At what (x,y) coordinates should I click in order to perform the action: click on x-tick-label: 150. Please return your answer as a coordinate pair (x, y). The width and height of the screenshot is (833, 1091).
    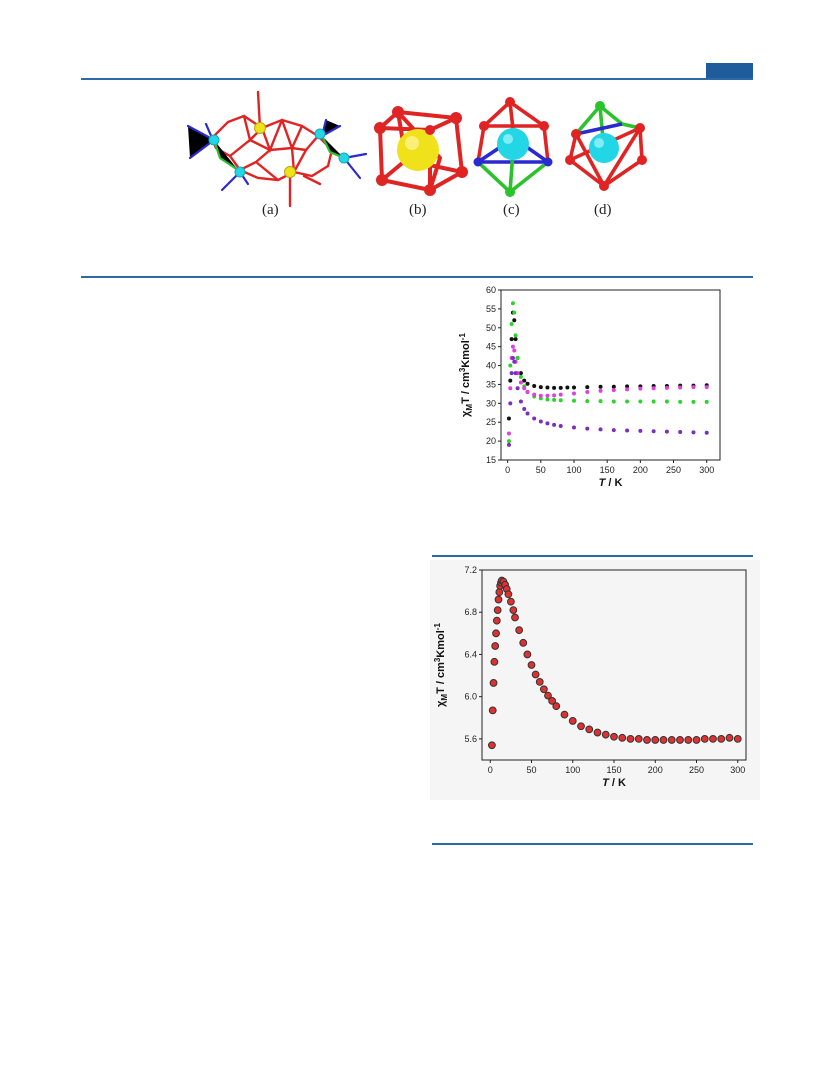
    Looking at the image, I should click on (613, 770).